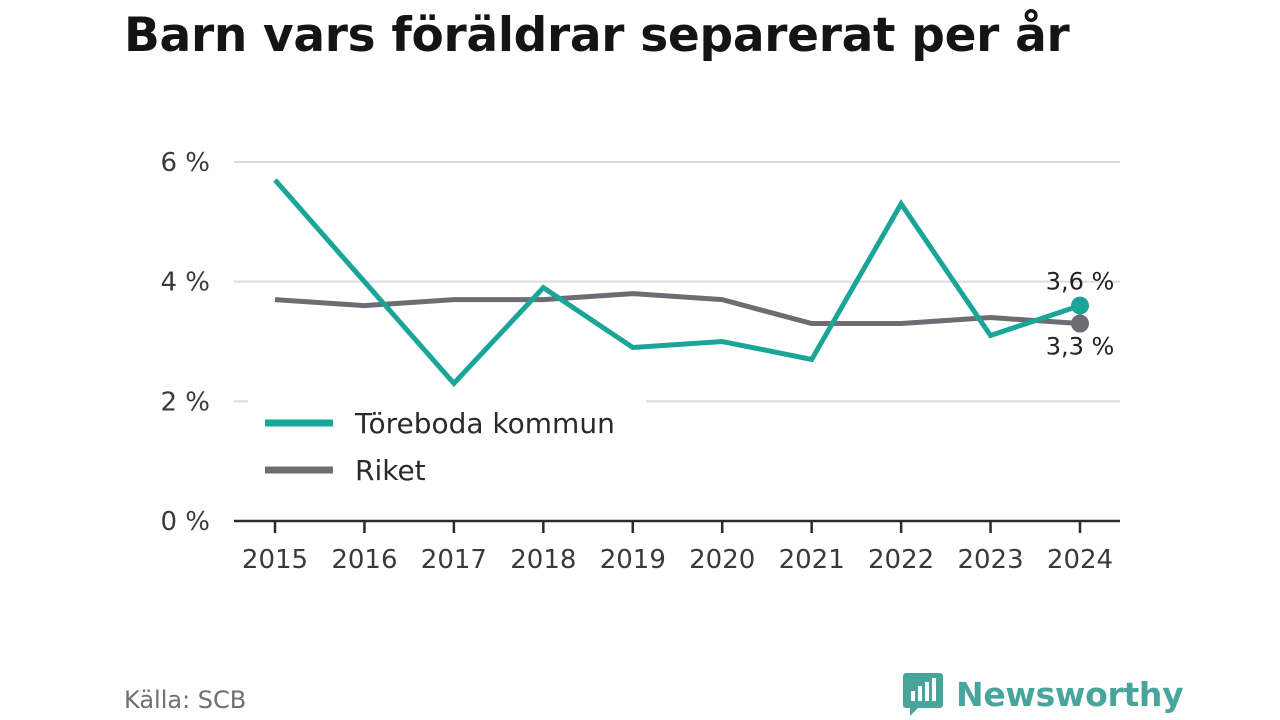 This screenshot has width=1280, height=720. Describe the element at coordinates (1070, 694) in the screenshot. I see `brand-name: Newsworthy` at that location.